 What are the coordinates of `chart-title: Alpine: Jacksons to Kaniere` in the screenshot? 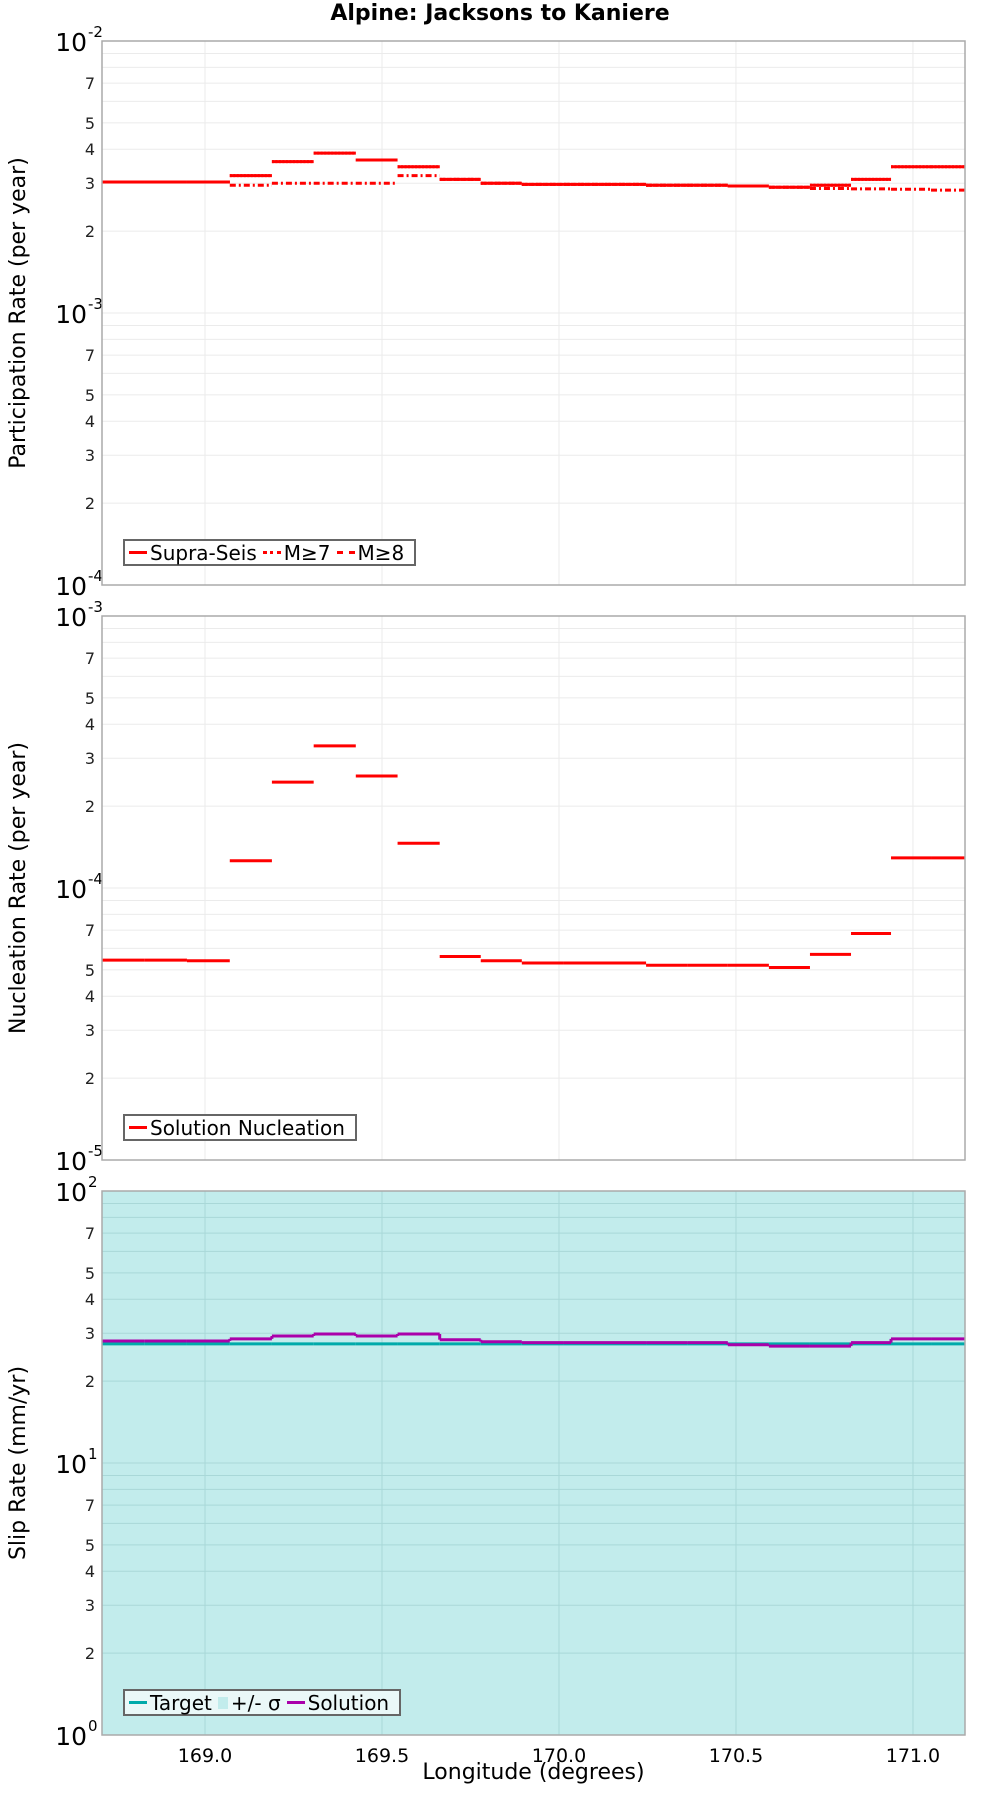 It's located at (500, 13).